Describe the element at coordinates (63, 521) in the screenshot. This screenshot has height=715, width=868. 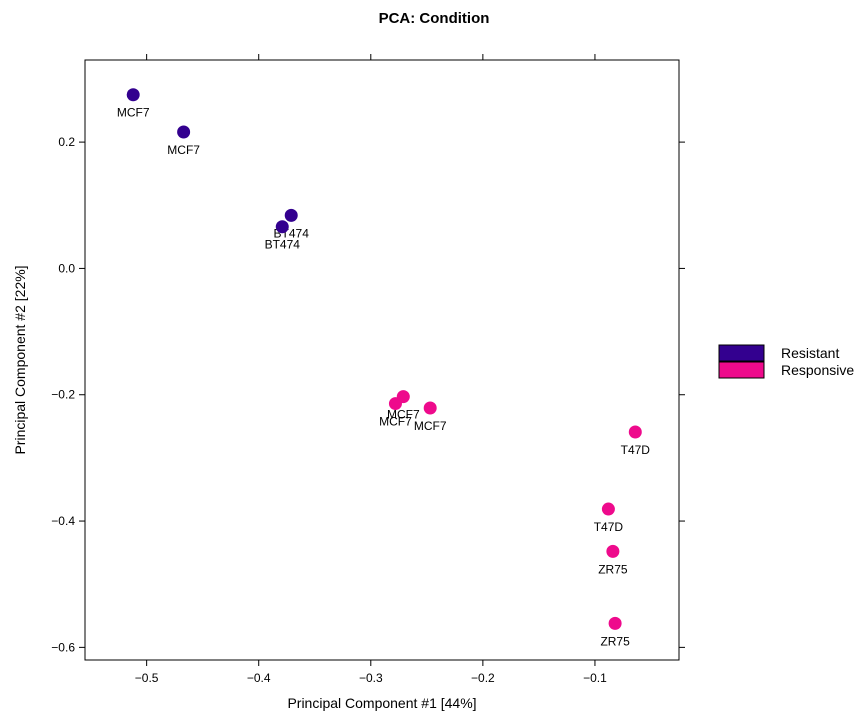
I see `y-tick-label: −0.4` at that location.